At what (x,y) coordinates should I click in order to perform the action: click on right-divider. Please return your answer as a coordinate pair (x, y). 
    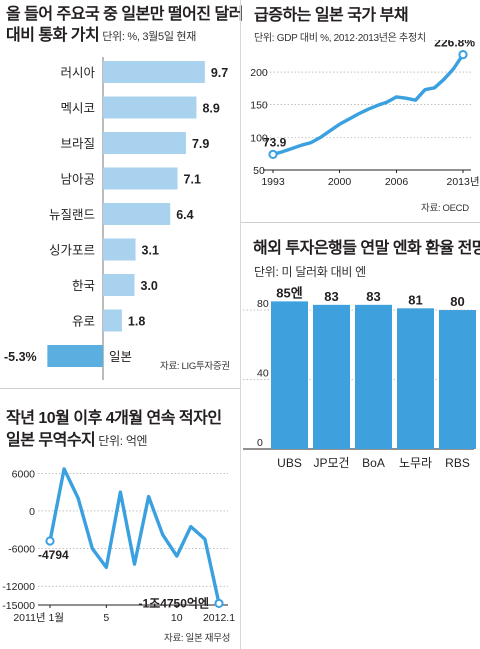
    Looking at the image, I should click on (360, 222).